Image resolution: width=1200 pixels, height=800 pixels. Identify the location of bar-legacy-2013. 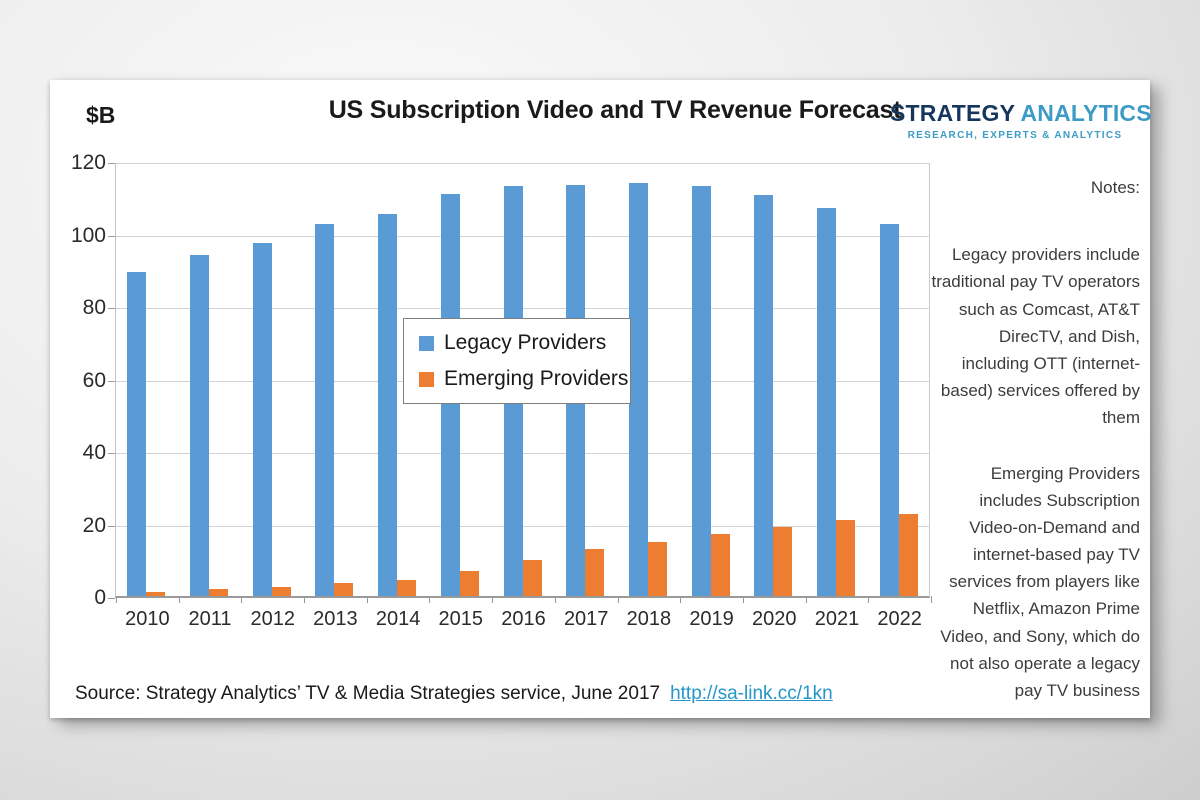
(325, 410).